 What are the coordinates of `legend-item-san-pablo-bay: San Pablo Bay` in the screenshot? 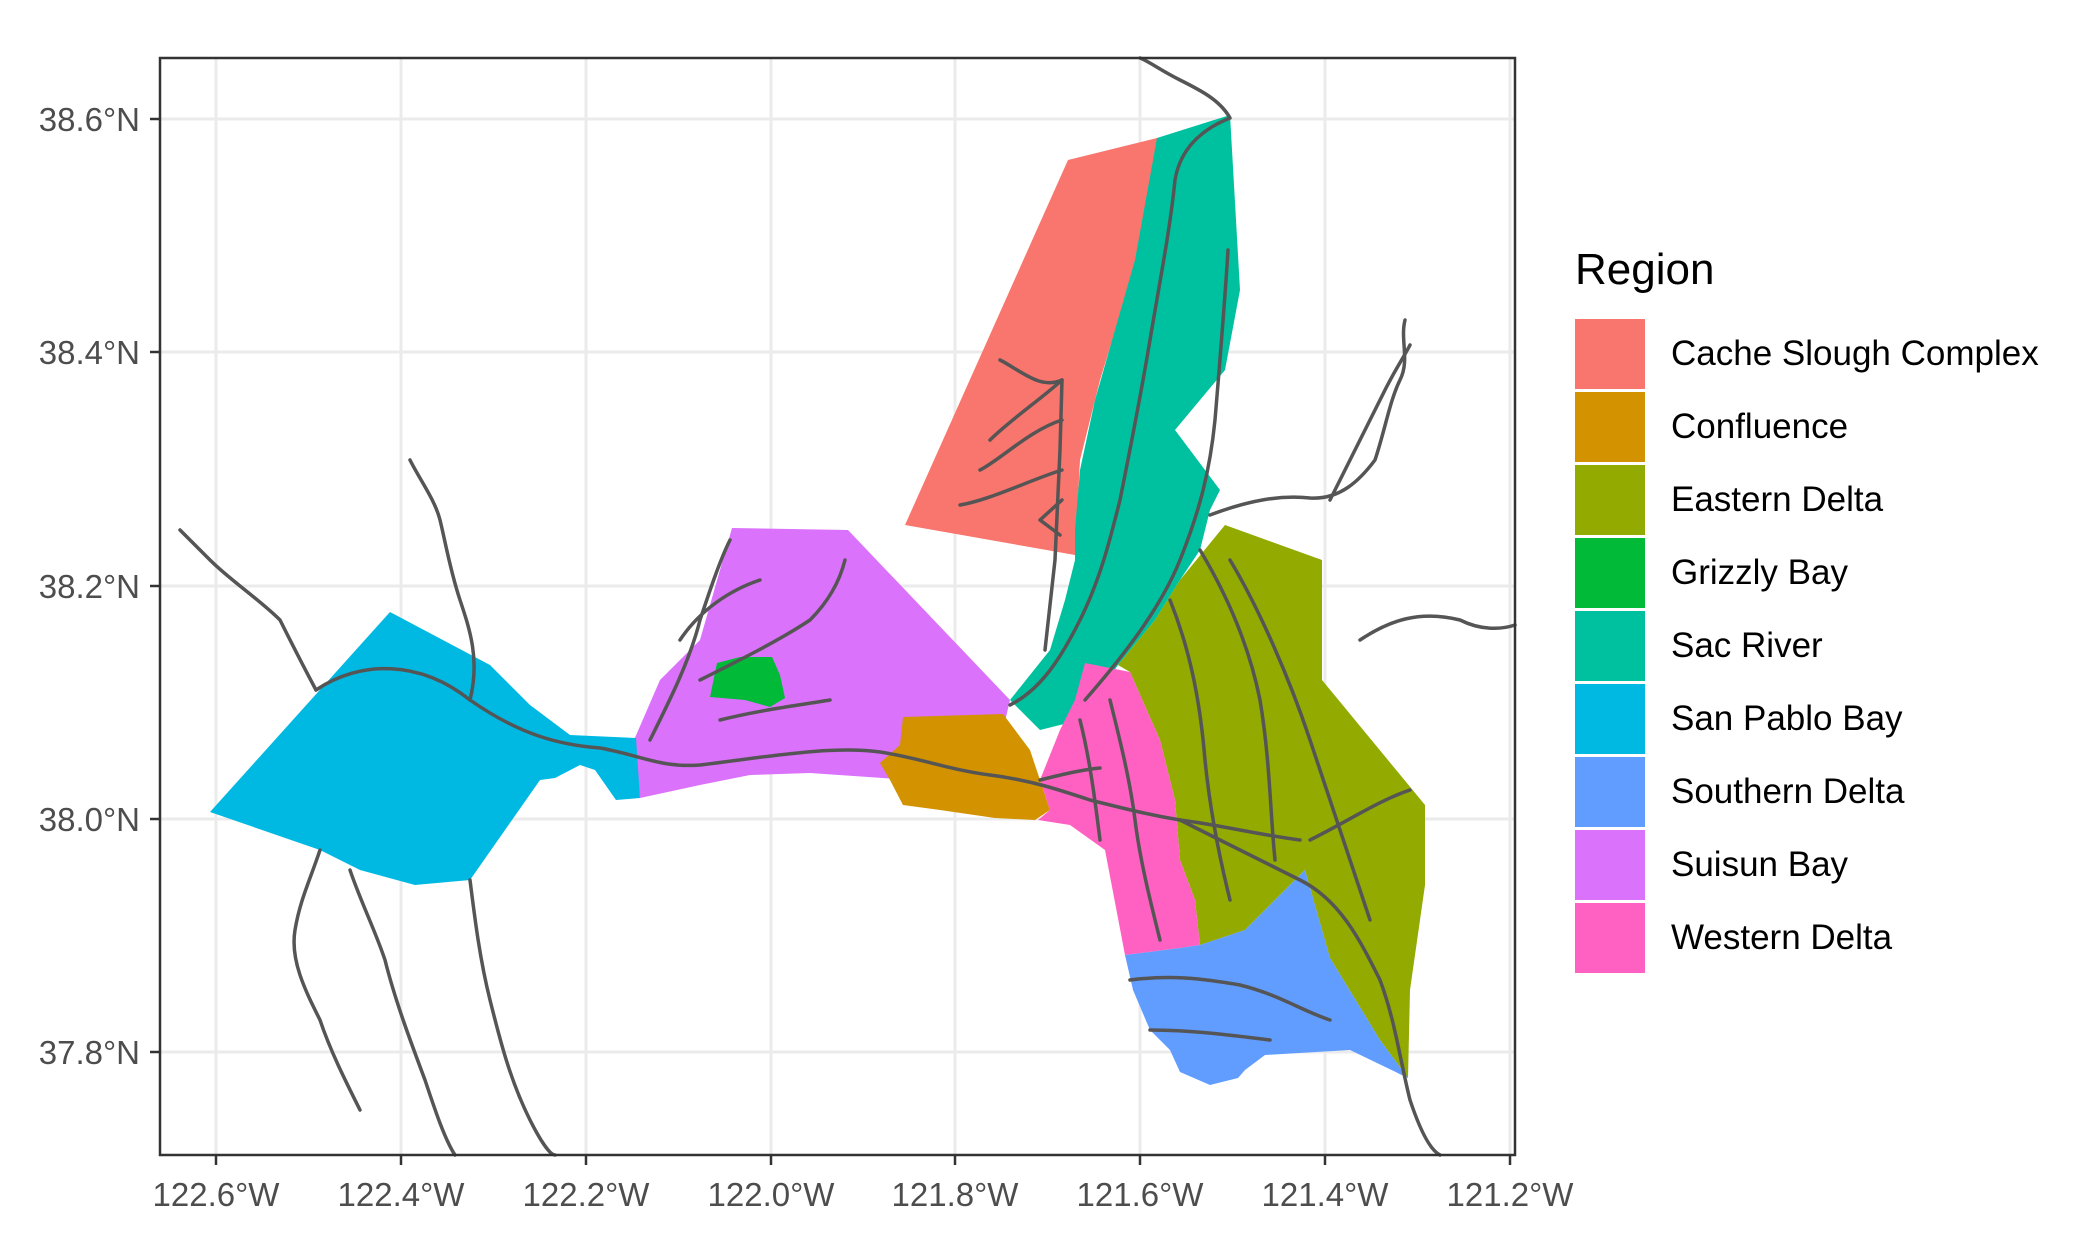 It's located at (1807, 718).